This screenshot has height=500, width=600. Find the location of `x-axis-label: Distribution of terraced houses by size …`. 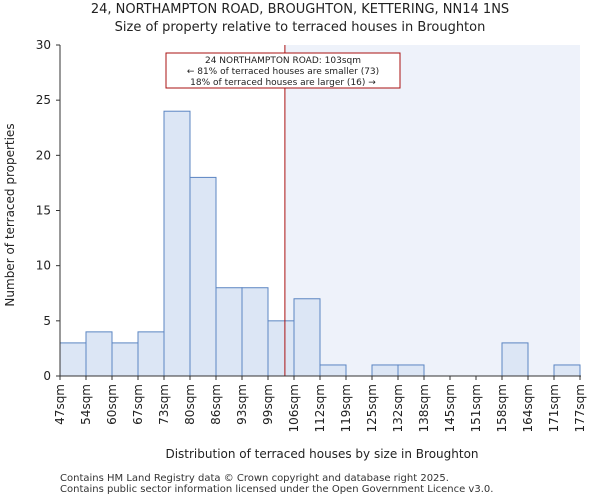

x-axis-label: Distribution of terraced houses by size … is located at coordinates (321, 454).